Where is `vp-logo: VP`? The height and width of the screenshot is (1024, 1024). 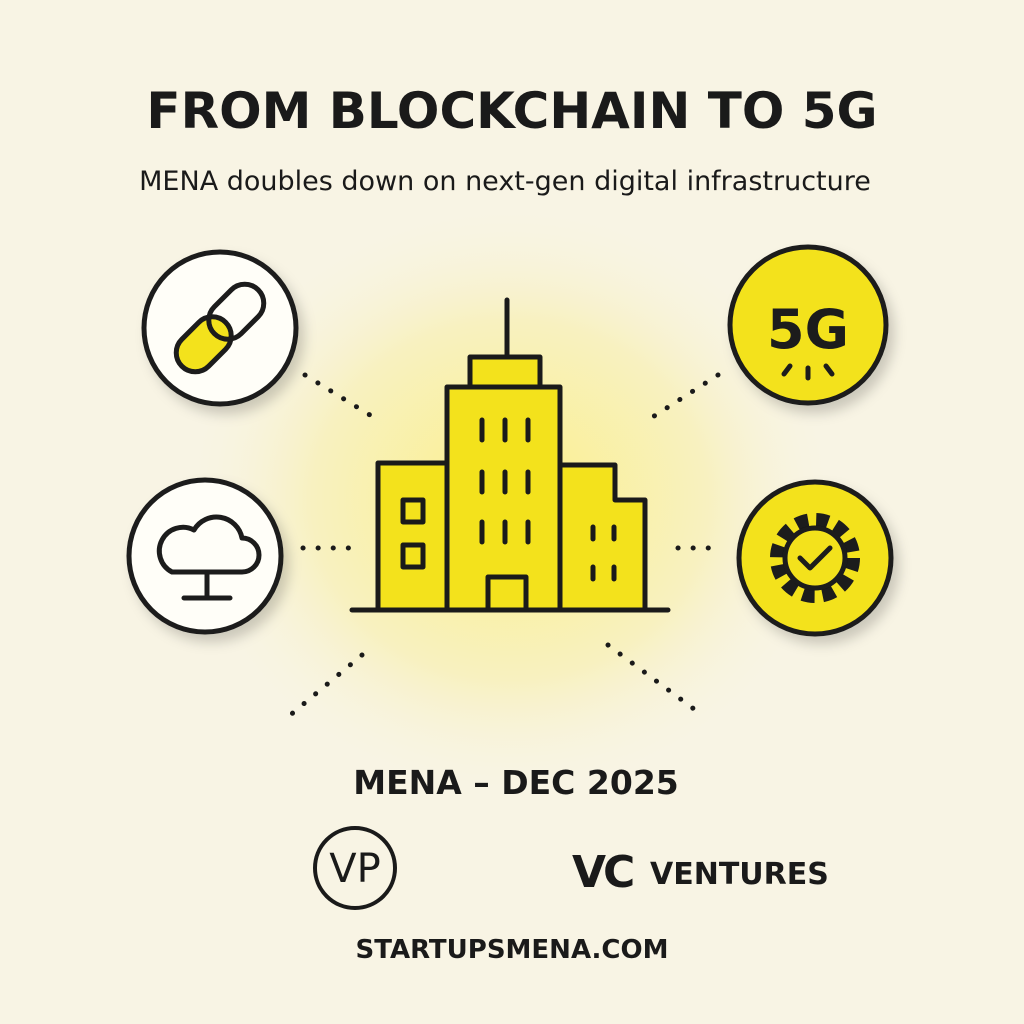
vp-logo: VP is located at coordinates (355, 868).